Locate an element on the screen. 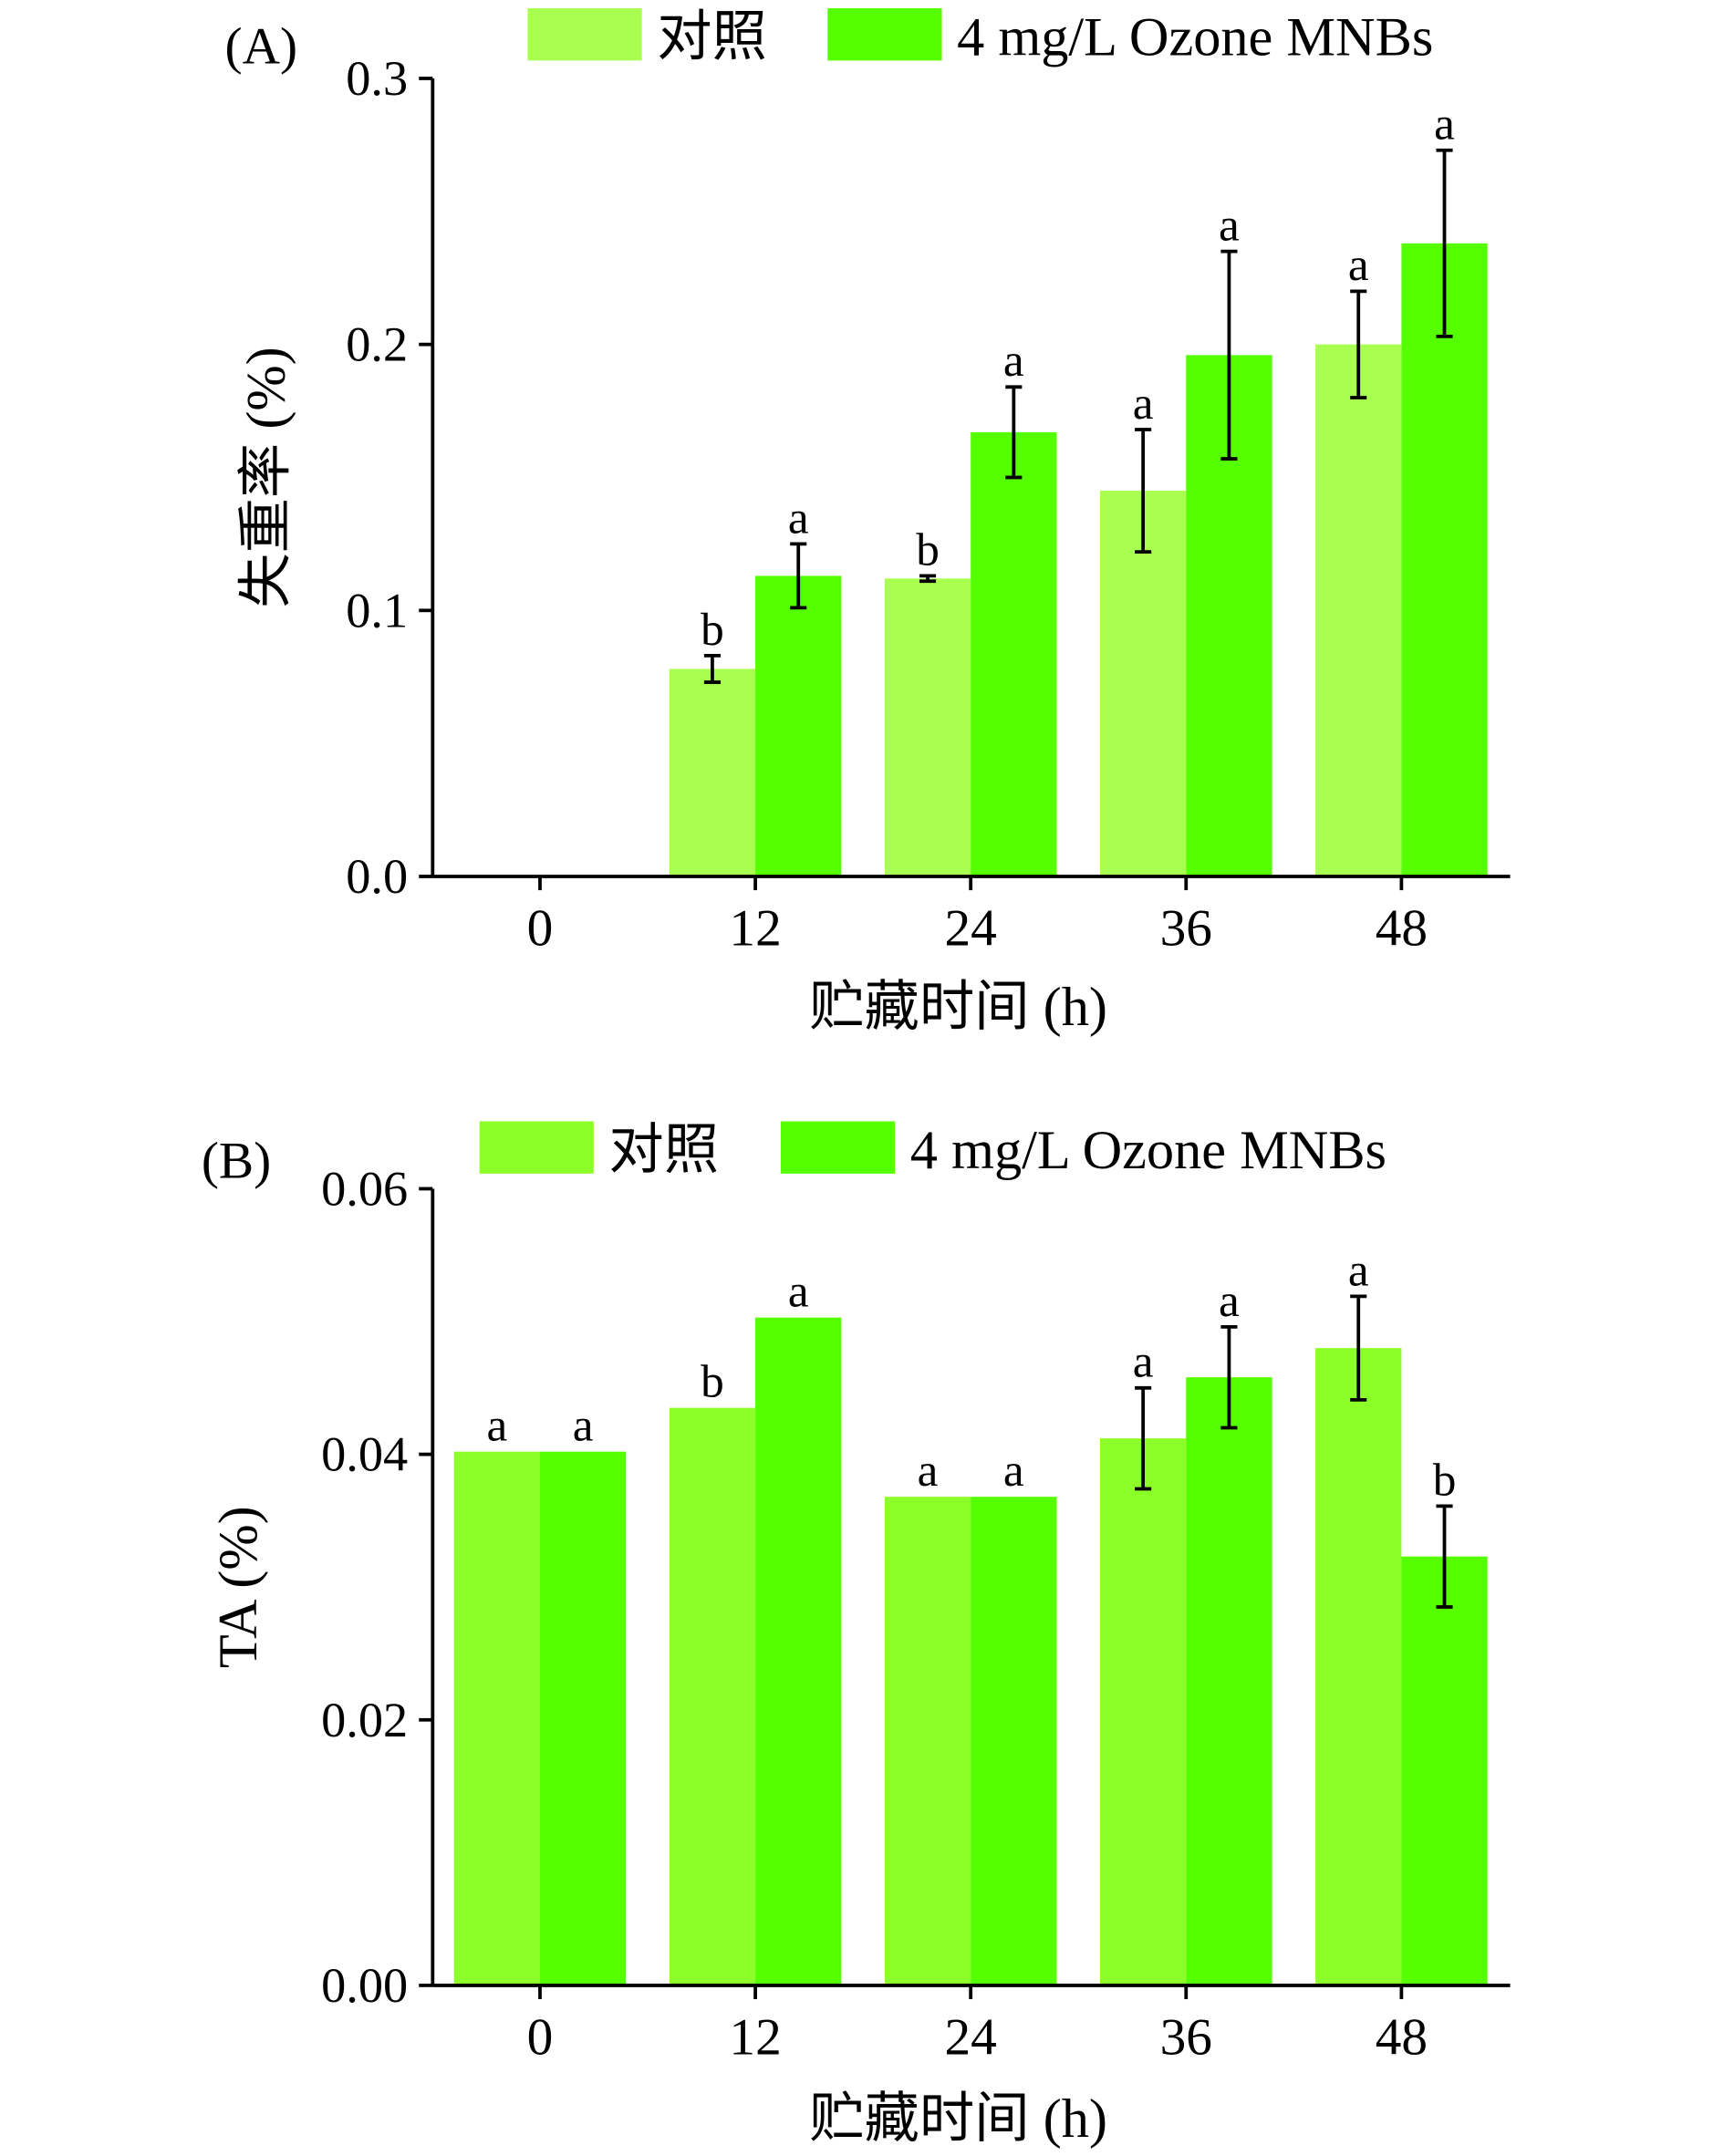 The height and width of the screenshot is (2156, 1724). y-axis-label: TA (%) is located at coordinates (238, 1587).